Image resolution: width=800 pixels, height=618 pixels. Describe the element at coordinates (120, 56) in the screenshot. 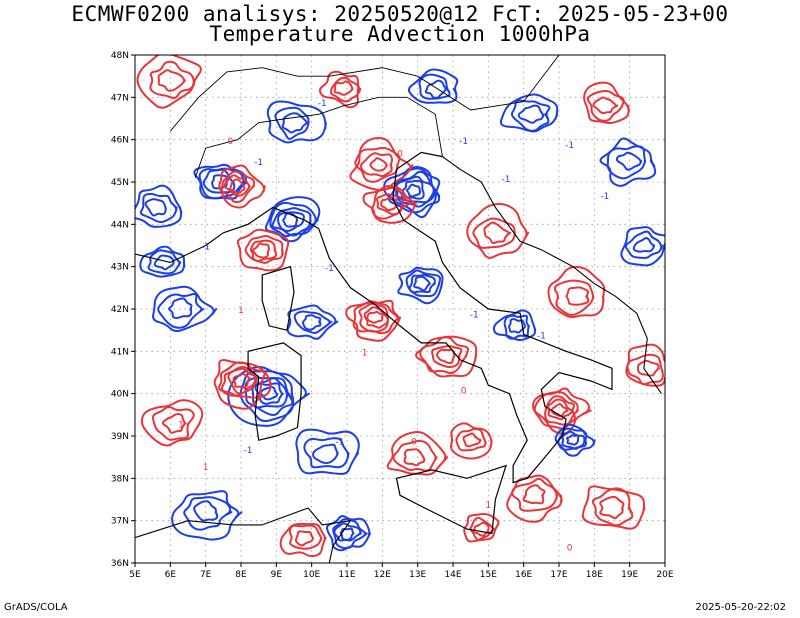

I see `lat-tick-label: 48N` at that location.